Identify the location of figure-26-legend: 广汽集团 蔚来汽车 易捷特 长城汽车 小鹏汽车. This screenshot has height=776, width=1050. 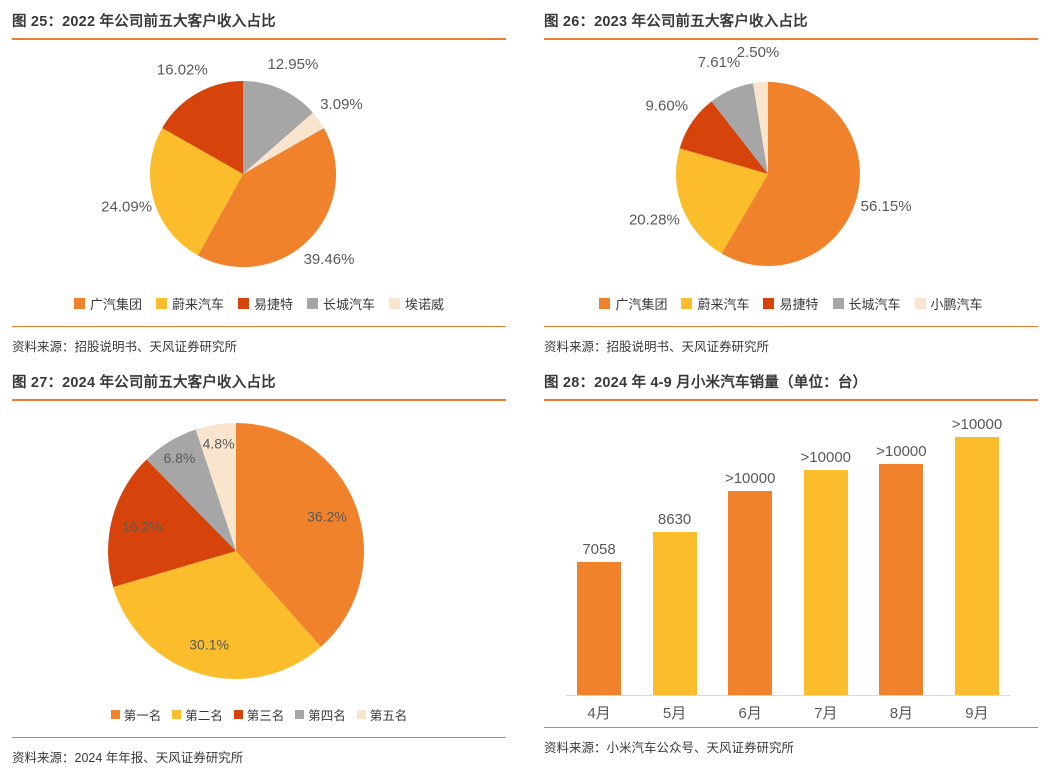
(791, 303).